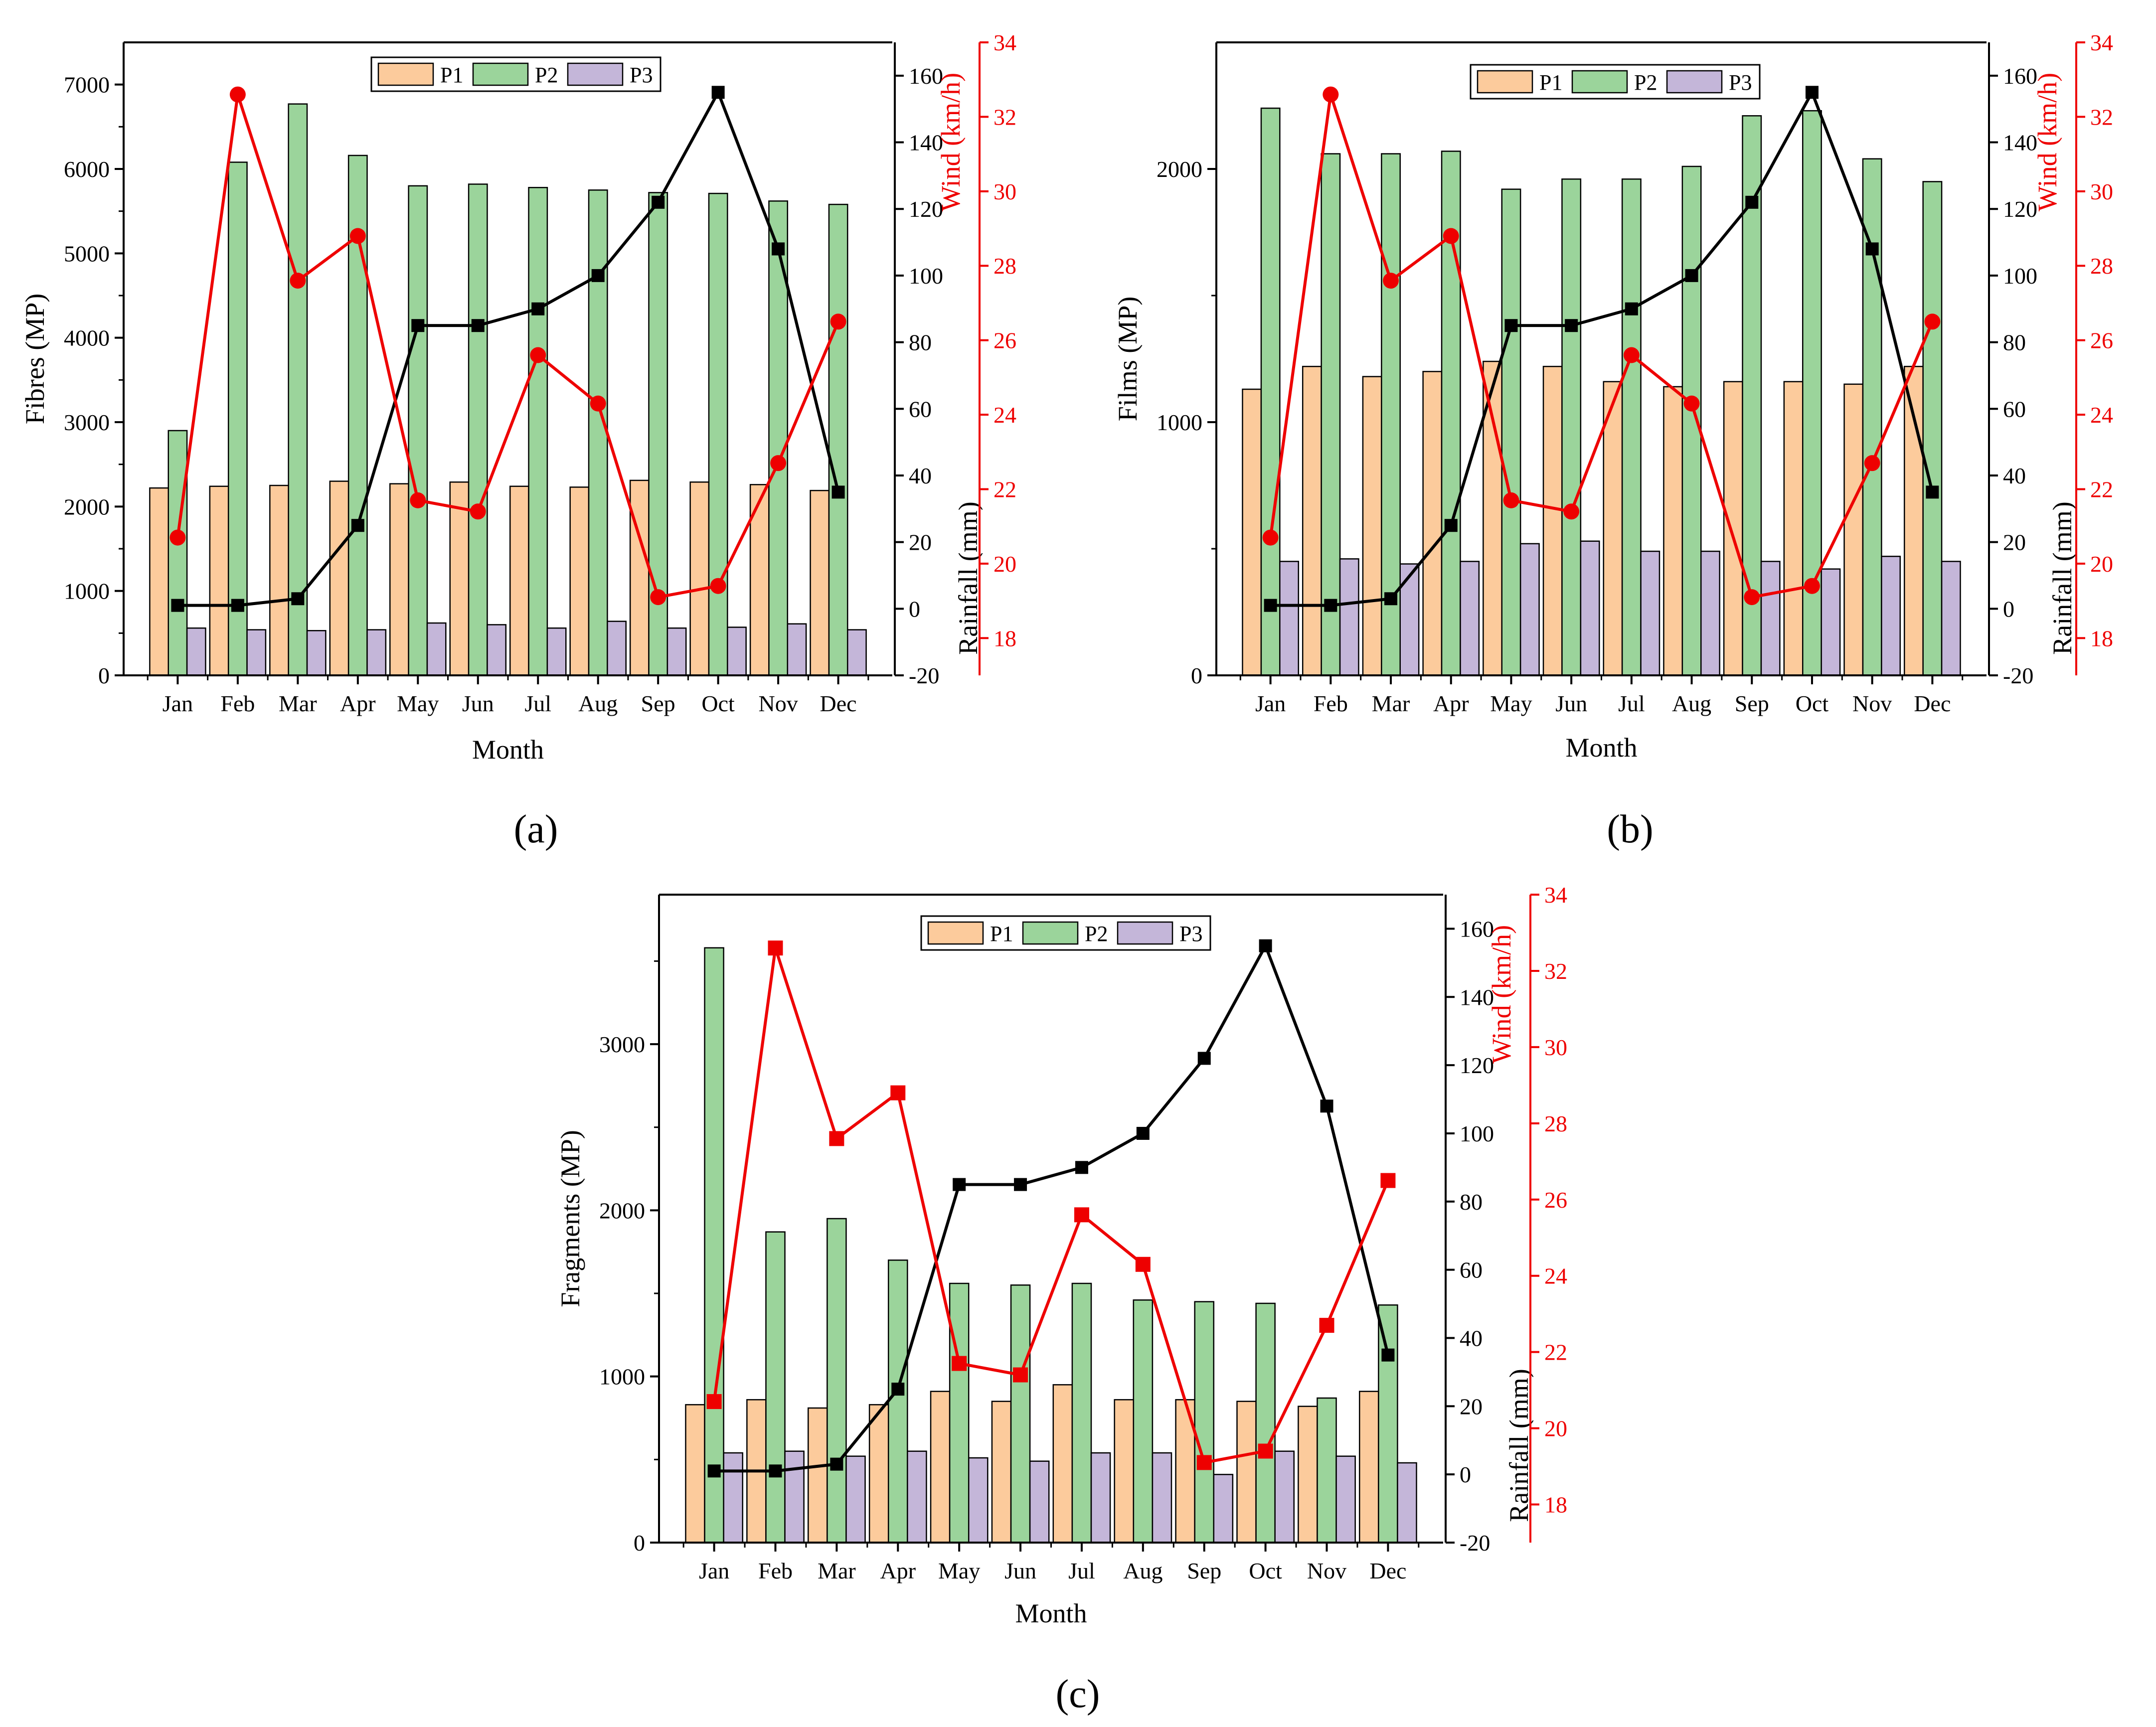  I want to click on bar-p3-dec, so click(1951, 619).